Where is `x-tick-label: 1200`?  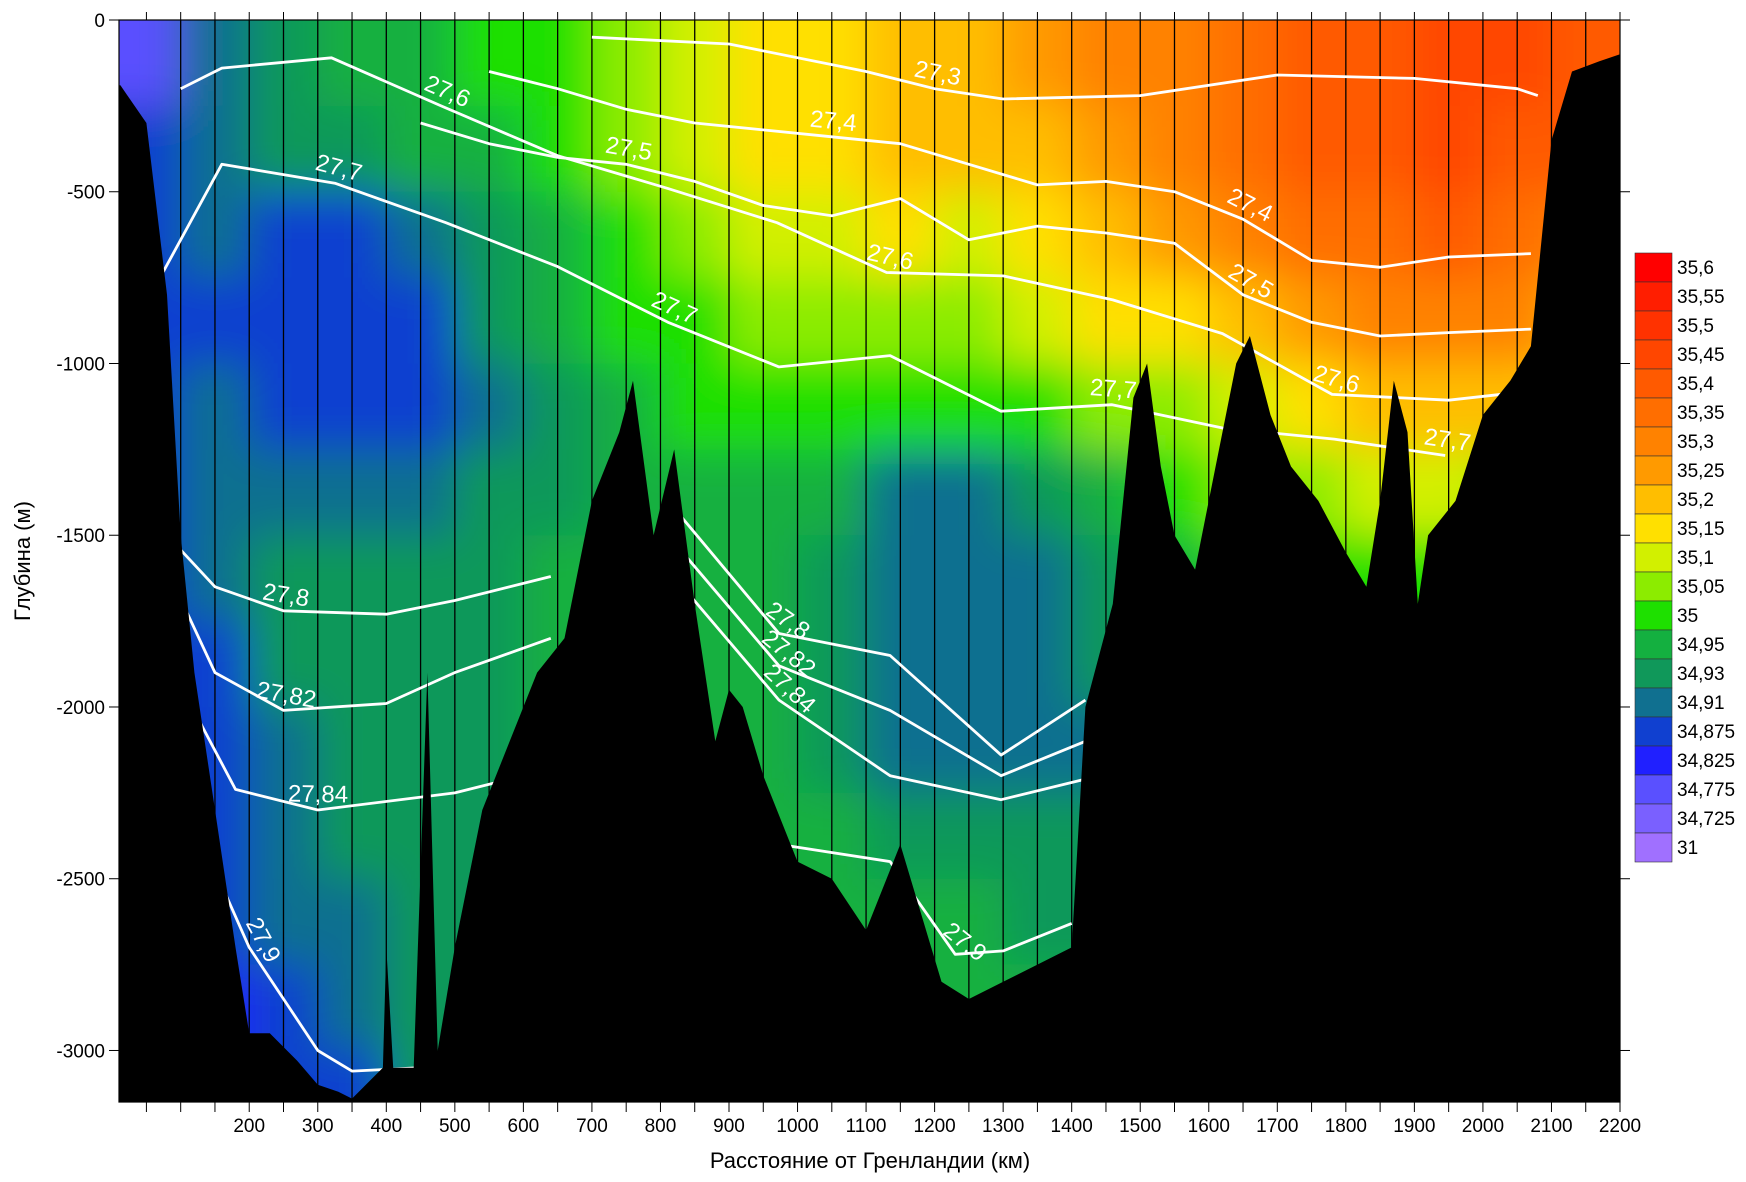
x-tick-label: 1200 is located at coordinates (934, 1126).